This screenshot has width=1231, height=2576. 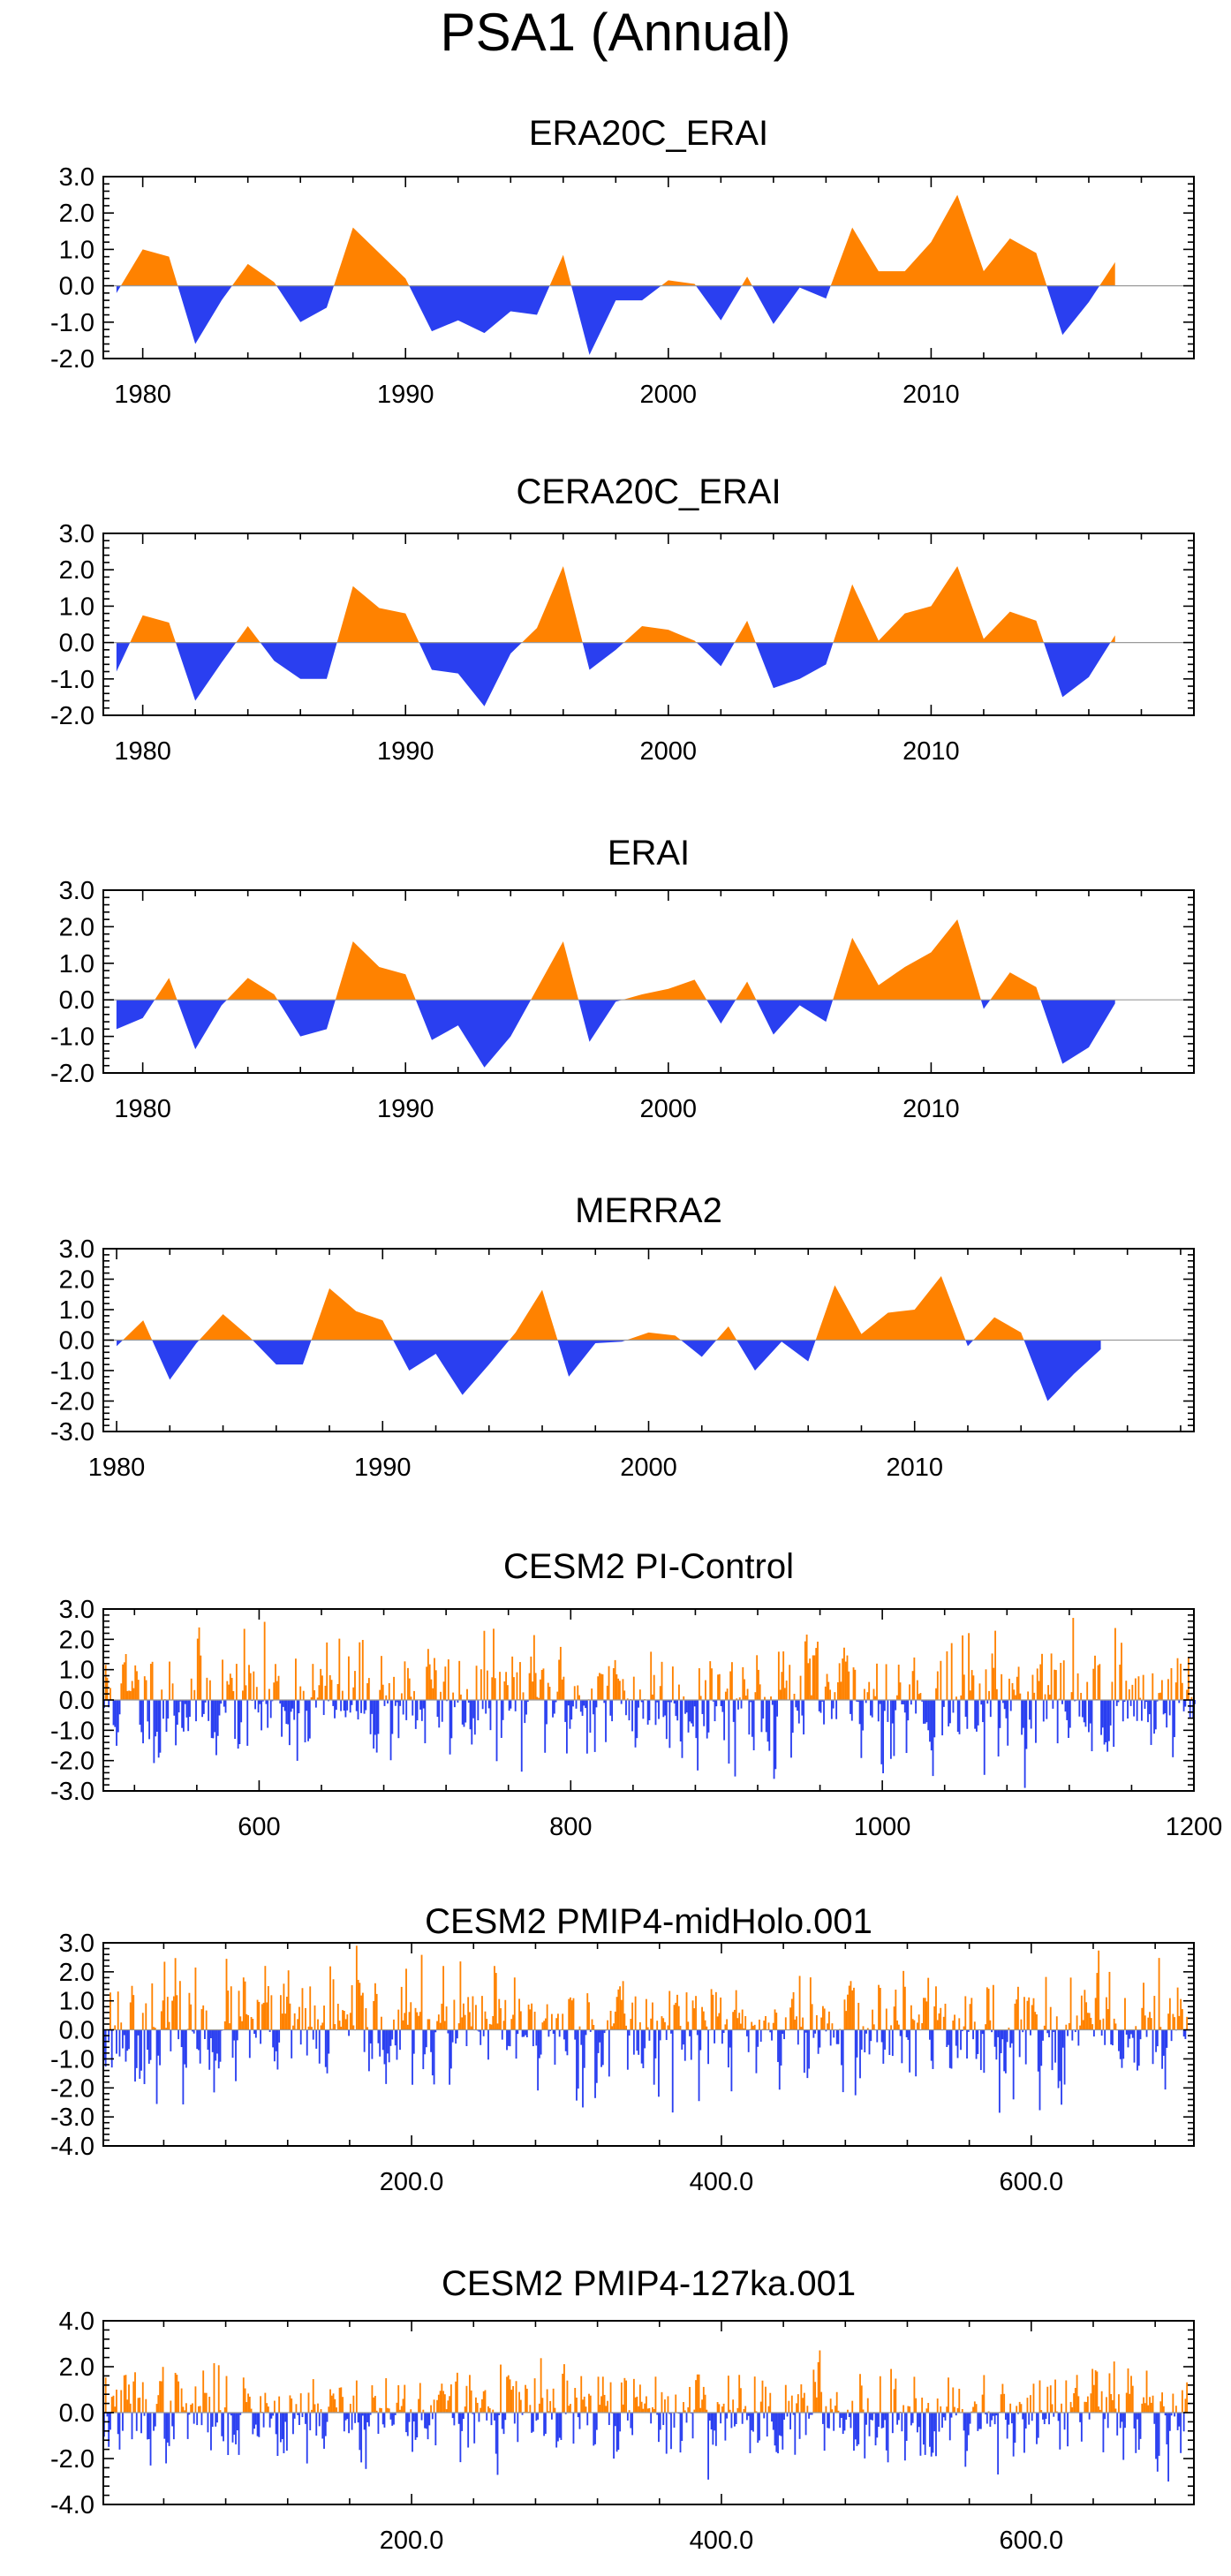 I want to click on x-tick-label: 1990, so click(x=405, y=1109).